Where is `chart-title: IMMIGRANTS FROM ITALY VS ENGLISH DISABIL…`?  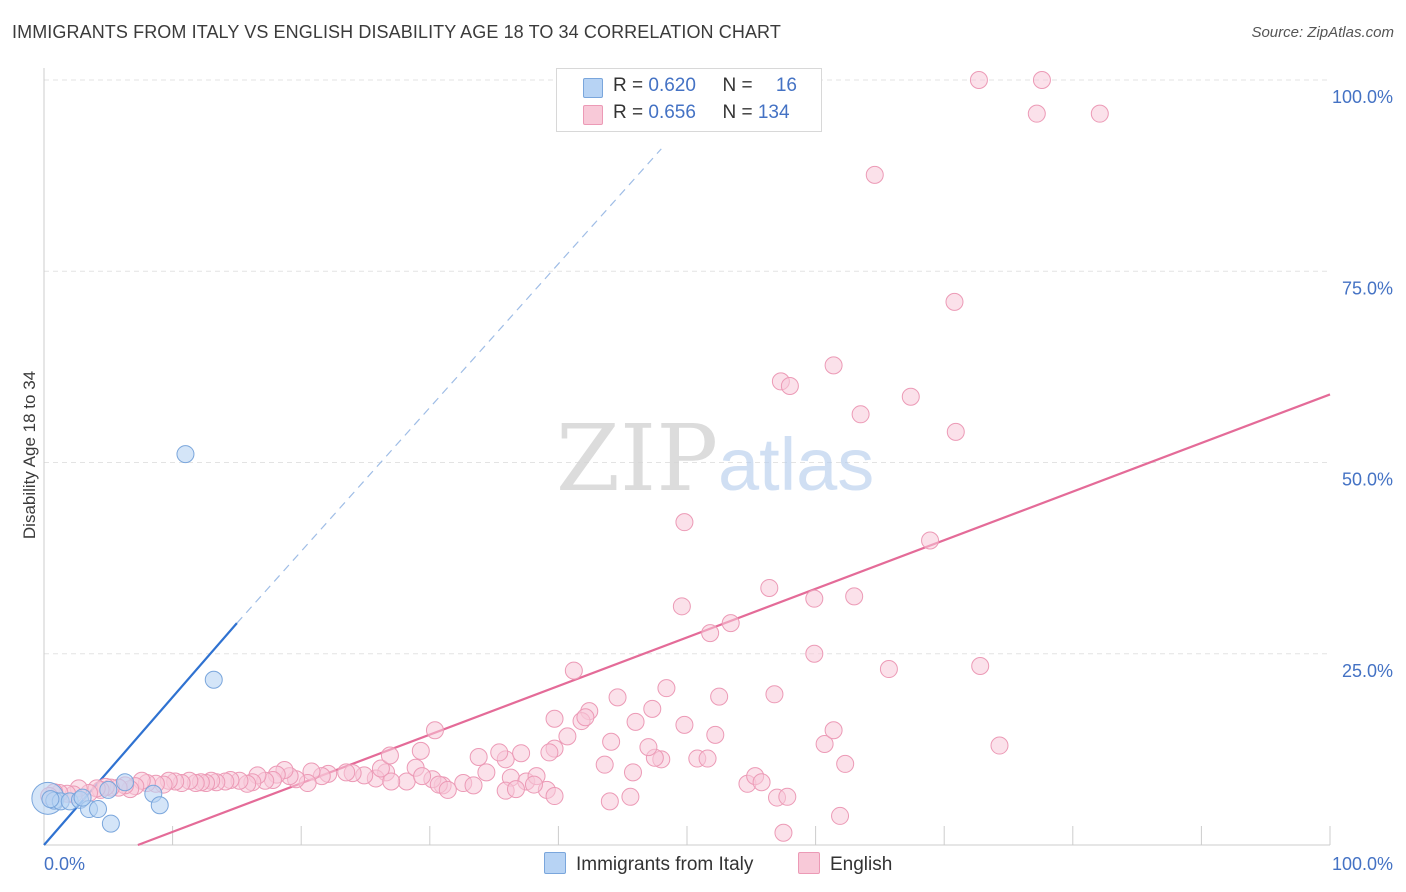 chart-title: IMMIGRANTS FROM ITALY VS ENGLISH DISABIL… is located at coordinates (396, 32).